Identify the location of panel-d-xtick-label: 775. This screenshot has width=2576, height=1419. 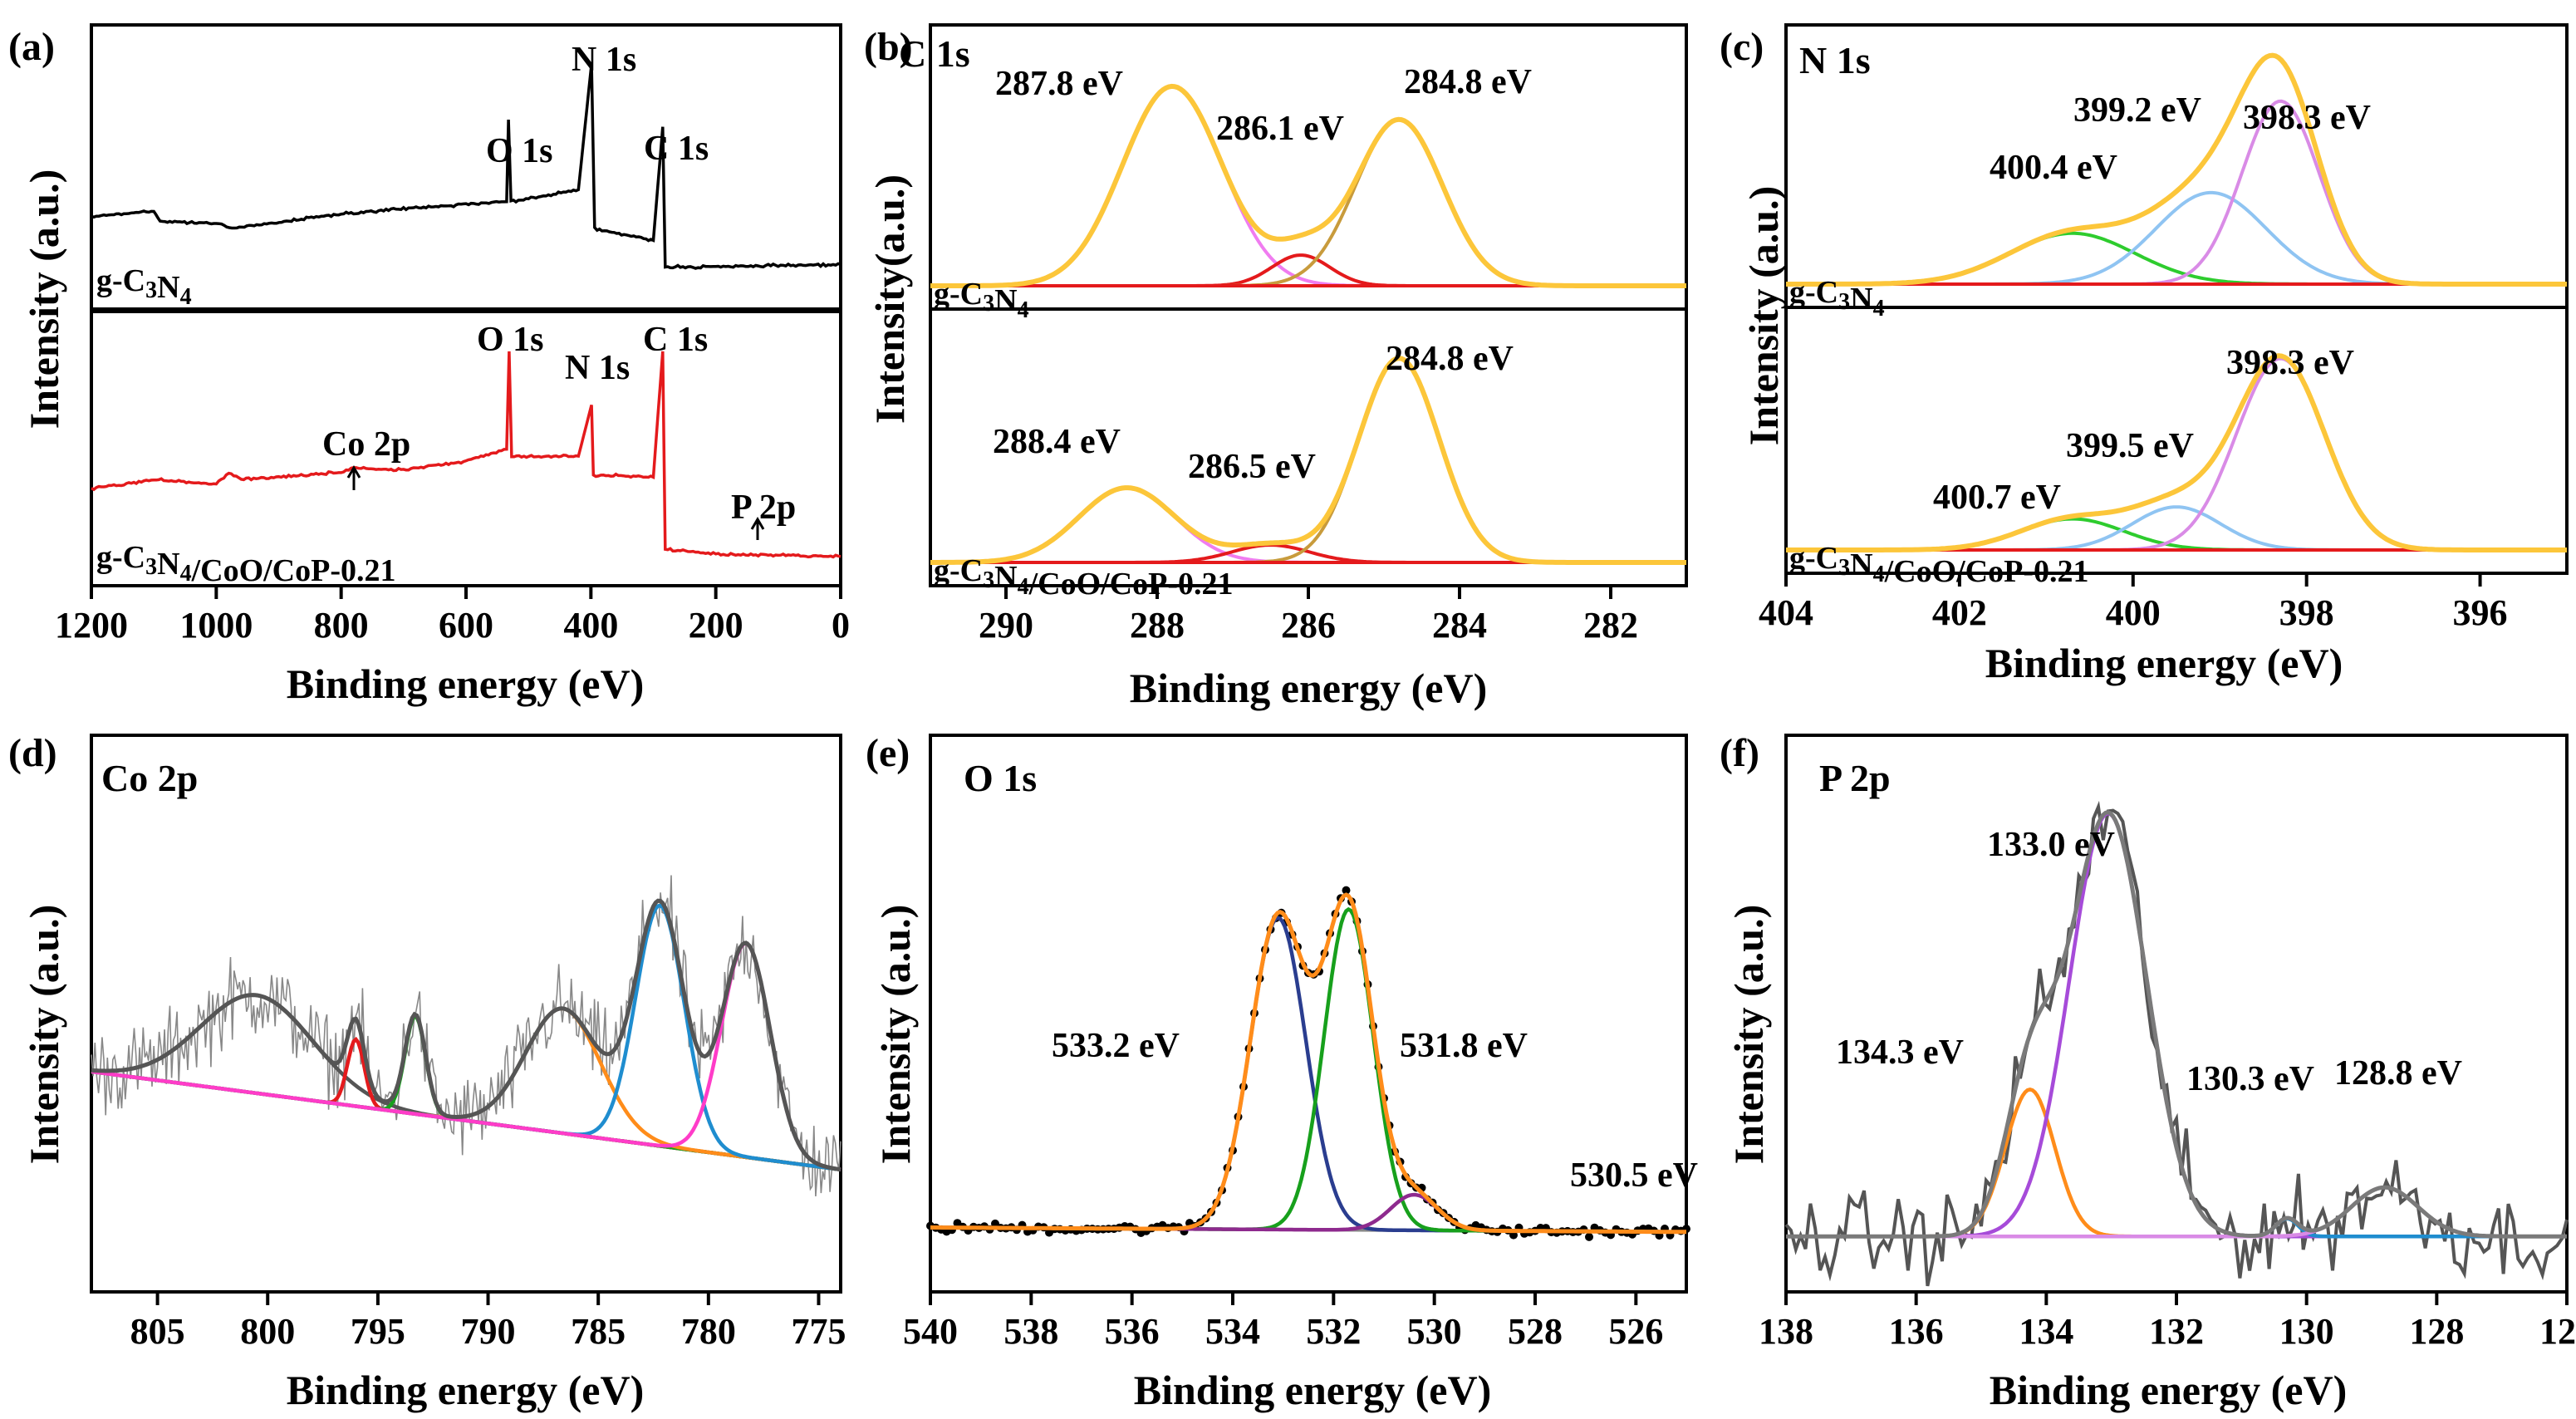
(818, 1331).